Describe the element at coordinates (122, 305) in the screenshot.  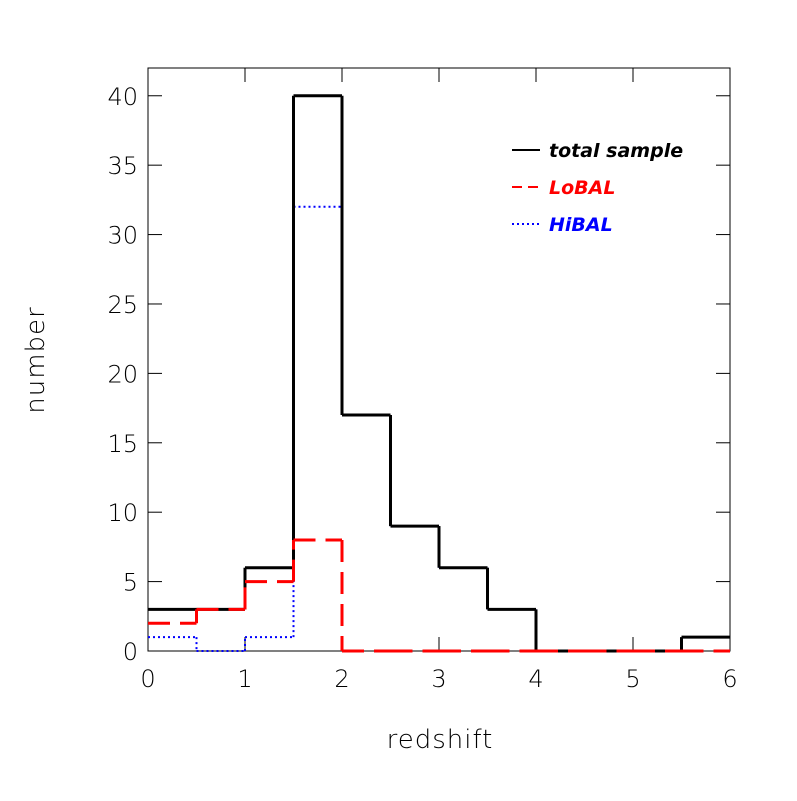
I see `y-tick-label: 25` at that location.